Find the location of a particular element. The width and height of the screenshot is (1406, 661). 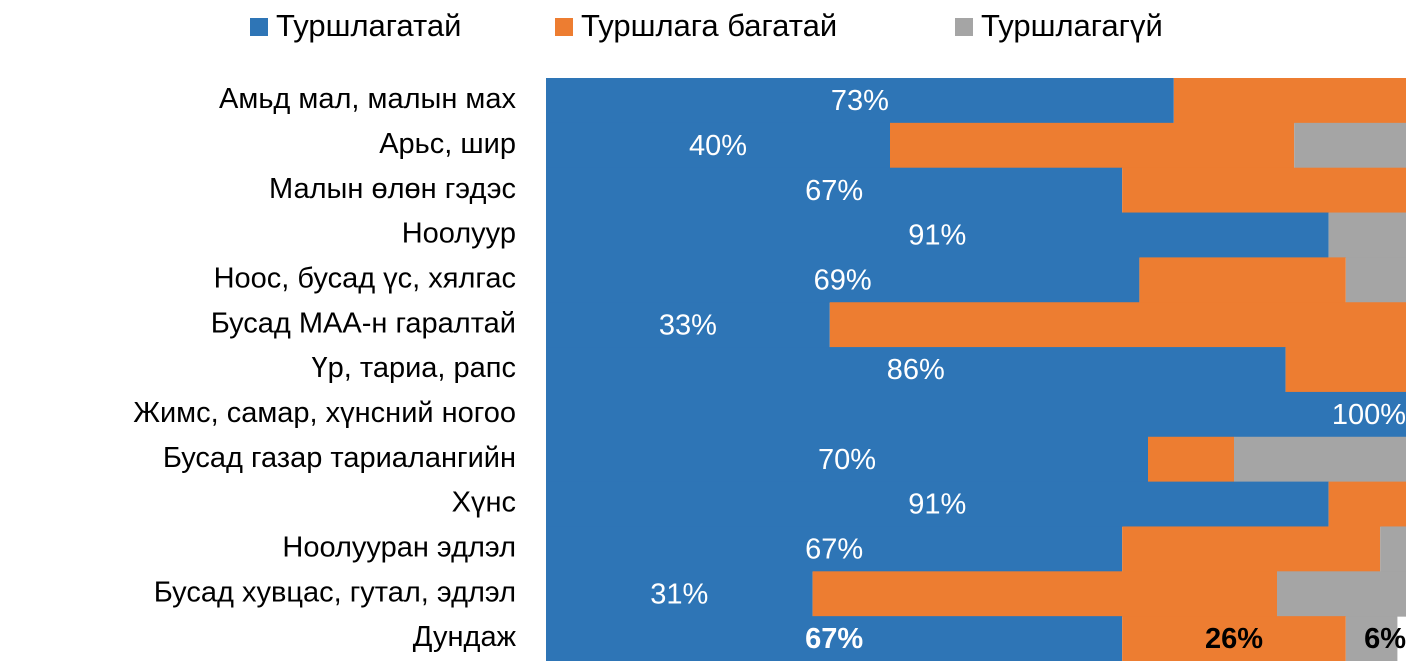

category-label: Амьд мал, малын мах is located at coordinates (367, 99).